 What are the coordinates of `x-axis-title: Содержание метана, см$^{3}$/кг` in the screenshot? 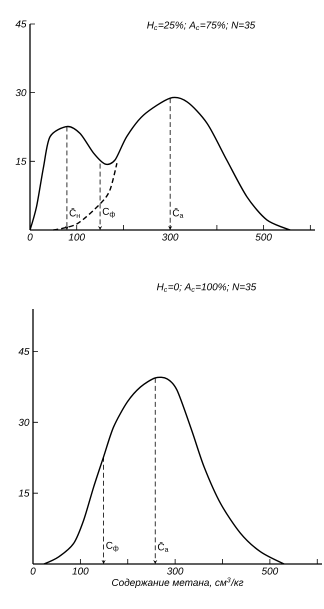 It's located at (178, 582).